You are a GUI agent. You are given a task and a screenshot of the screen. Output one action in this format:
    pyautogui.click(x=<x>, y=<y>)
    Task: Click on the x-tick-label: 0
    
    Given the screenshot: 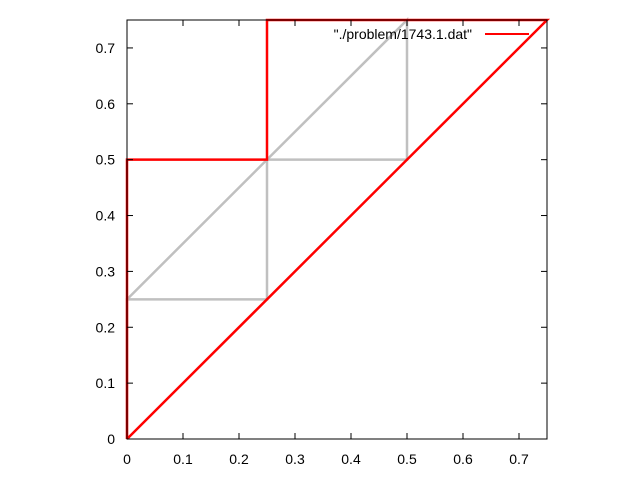 What is the action you would take?
    pyautogui.click(x=127, y=459)
    